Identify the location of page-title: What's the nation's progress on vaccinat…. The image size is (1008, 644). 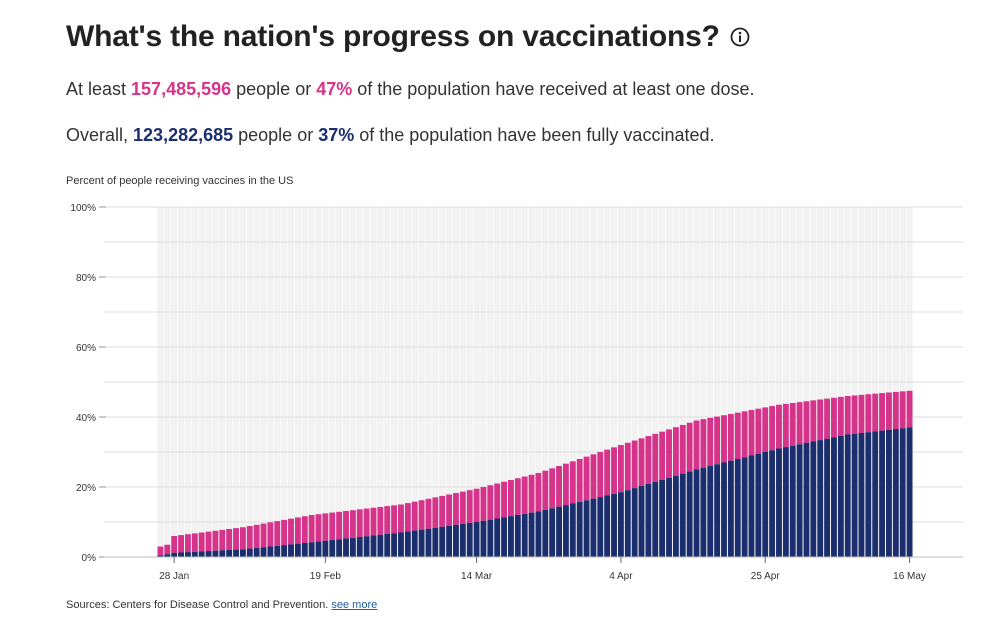
(393, 36).